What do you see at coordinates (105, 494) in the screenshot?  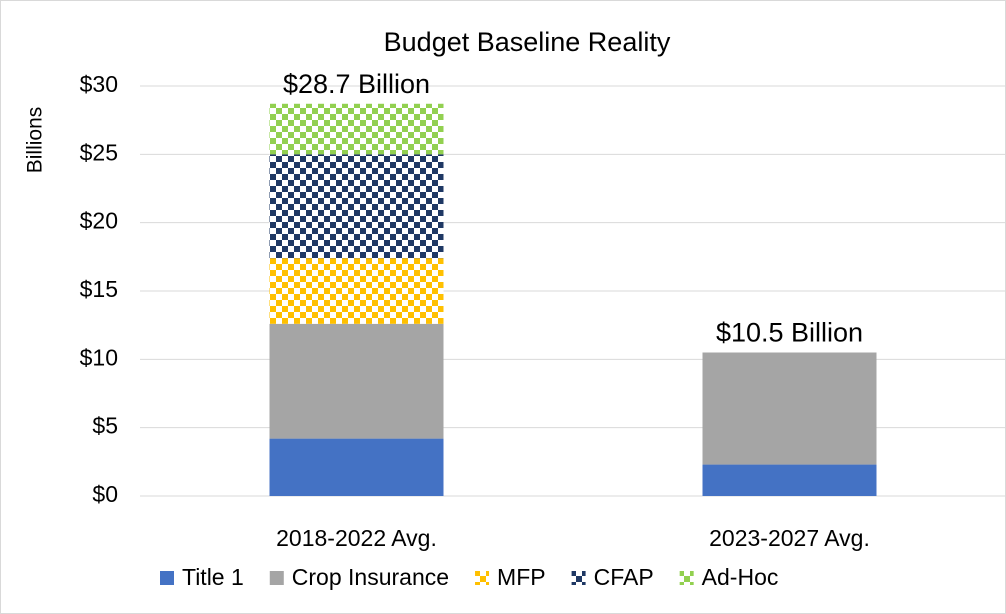 I see `y-tick-label: $0` at bounding box center [105, 494].